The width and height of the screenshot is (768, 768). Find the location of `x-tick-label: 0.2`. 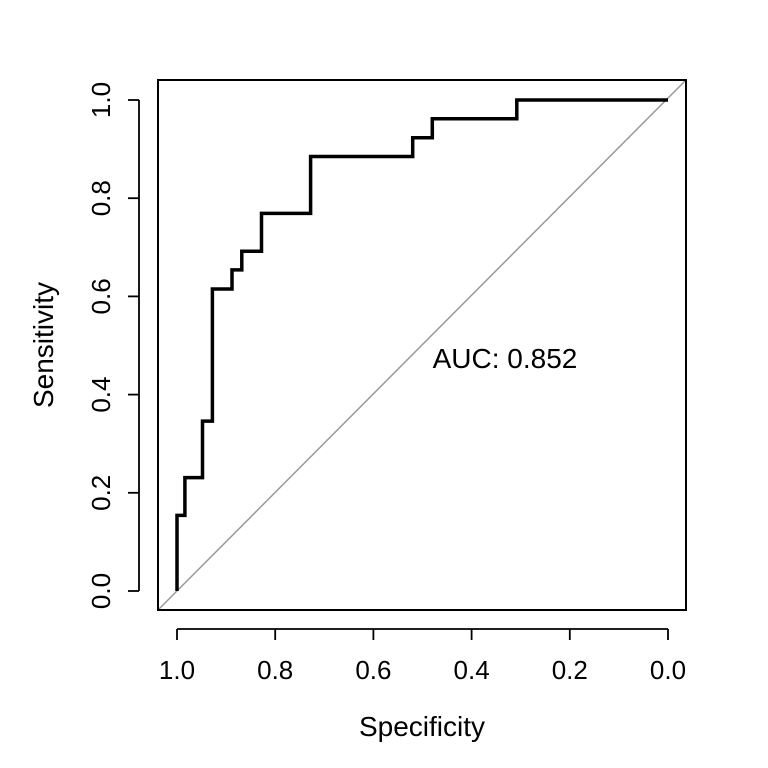

x-tick-label: 0.2 is located at coordinates (570, 670).